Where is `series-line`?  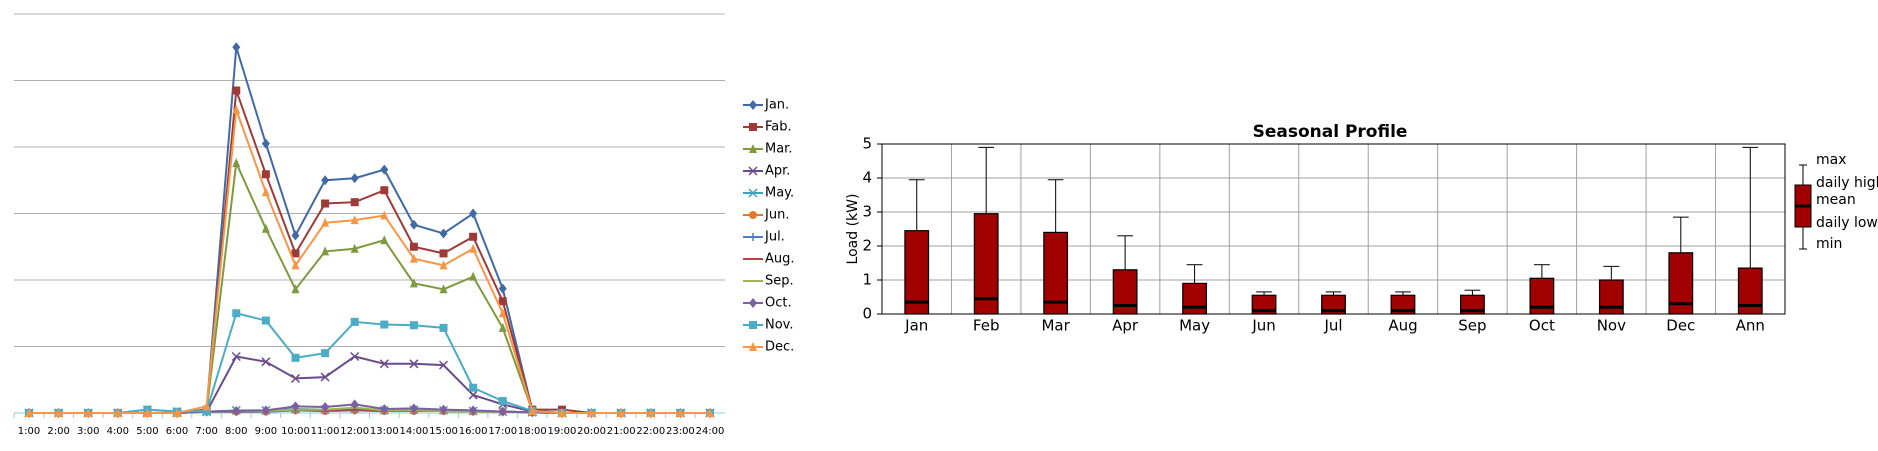
series-line is located at coordinates (369, 363).